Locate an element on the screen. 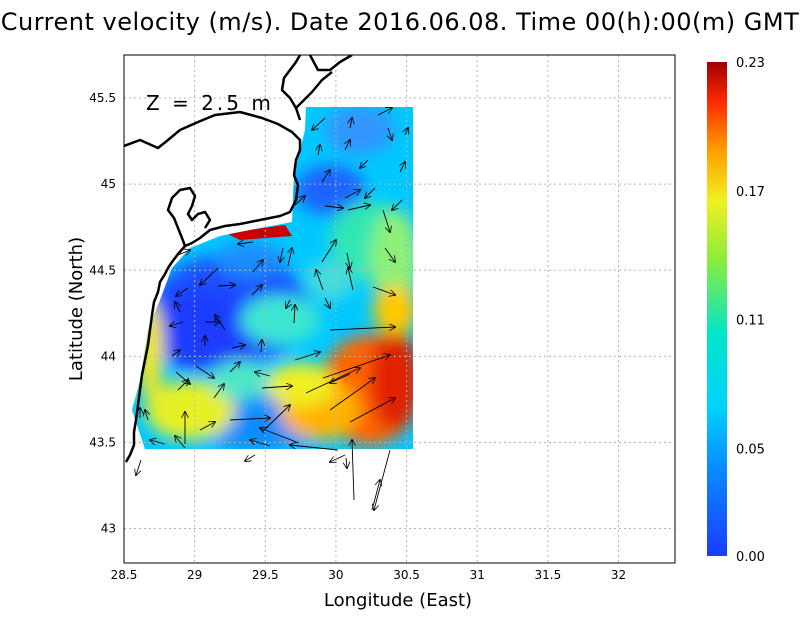 The image size is (800, 618). colorbar-label: 0.23 is located at coordinates (750, 63).